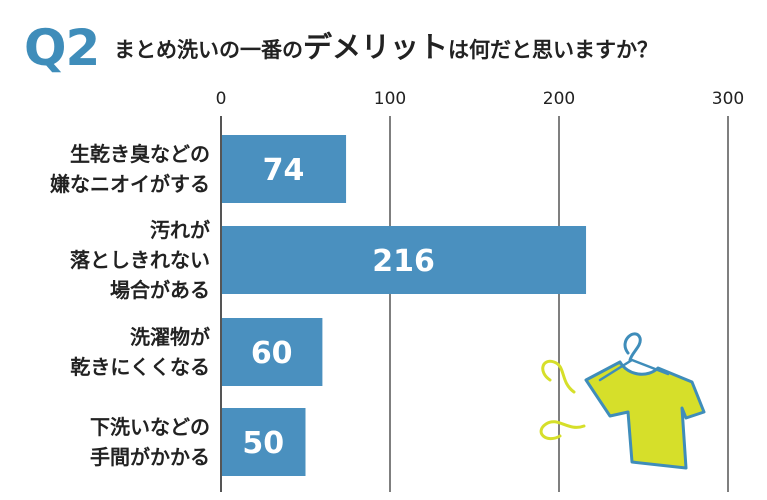 The image size is (767, 500). Describe the element at coordinates (480, 99) in the screenshot. I see `x-axis-ticks: 0 100 200 300` at that location.